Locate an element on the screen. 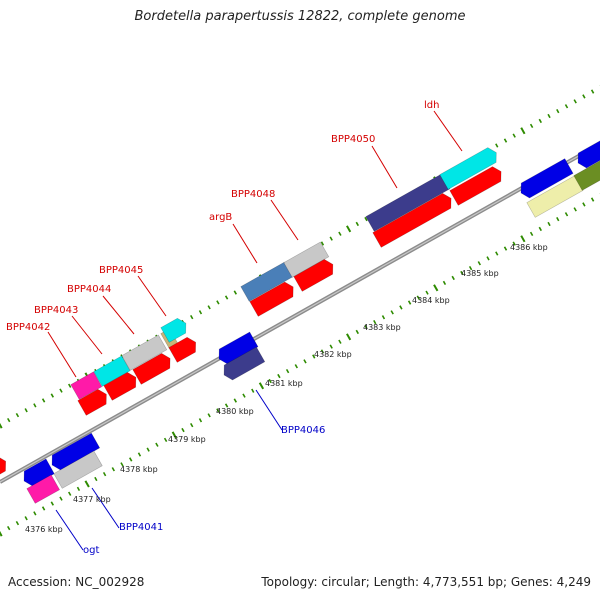 Image resolution: width=600 pixels, height=600 pixels. feature-bpp4041 is located at coordinates (78, 469).